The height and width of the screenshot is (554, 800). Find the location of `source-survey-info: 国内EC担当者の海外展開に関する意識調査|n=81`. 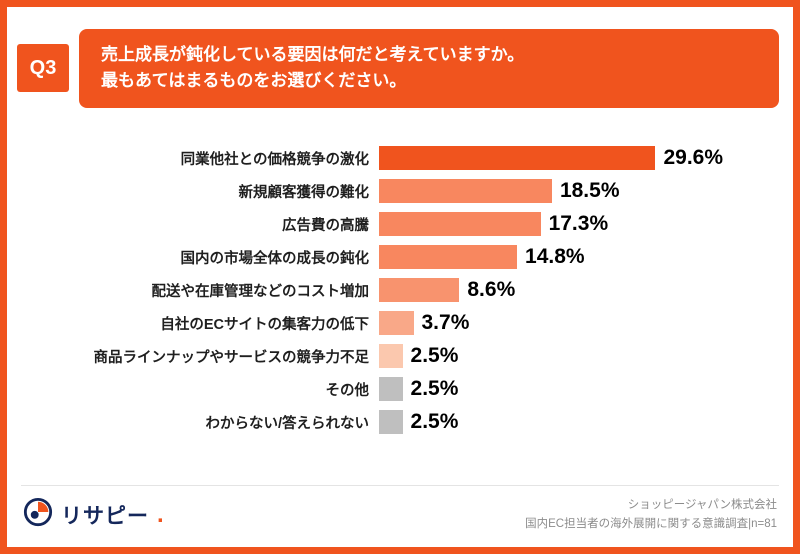

source-survey-info: 国内EC担当者の海外展開に関する意識調査|n=81 is located at coordinates (651, 523).